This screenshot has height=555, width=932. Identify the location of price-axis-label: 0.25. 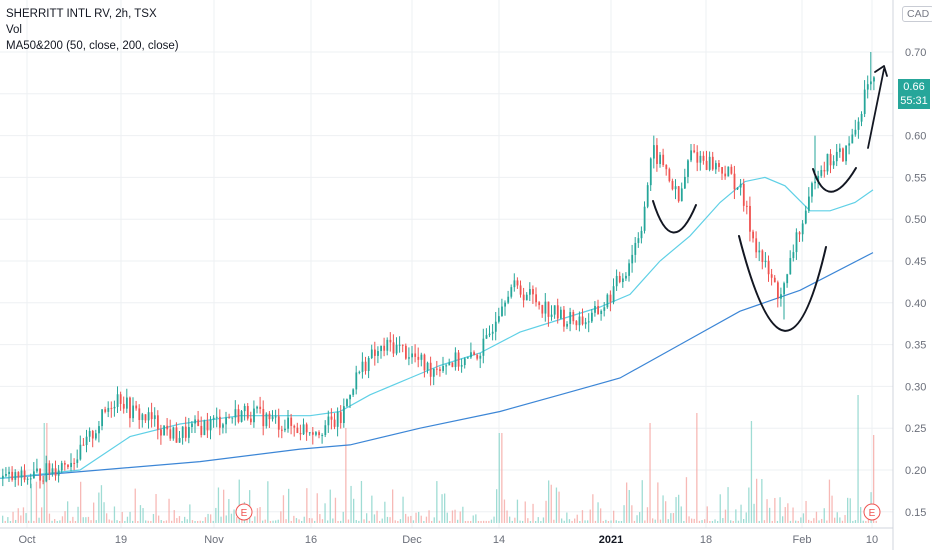
(915, 429).